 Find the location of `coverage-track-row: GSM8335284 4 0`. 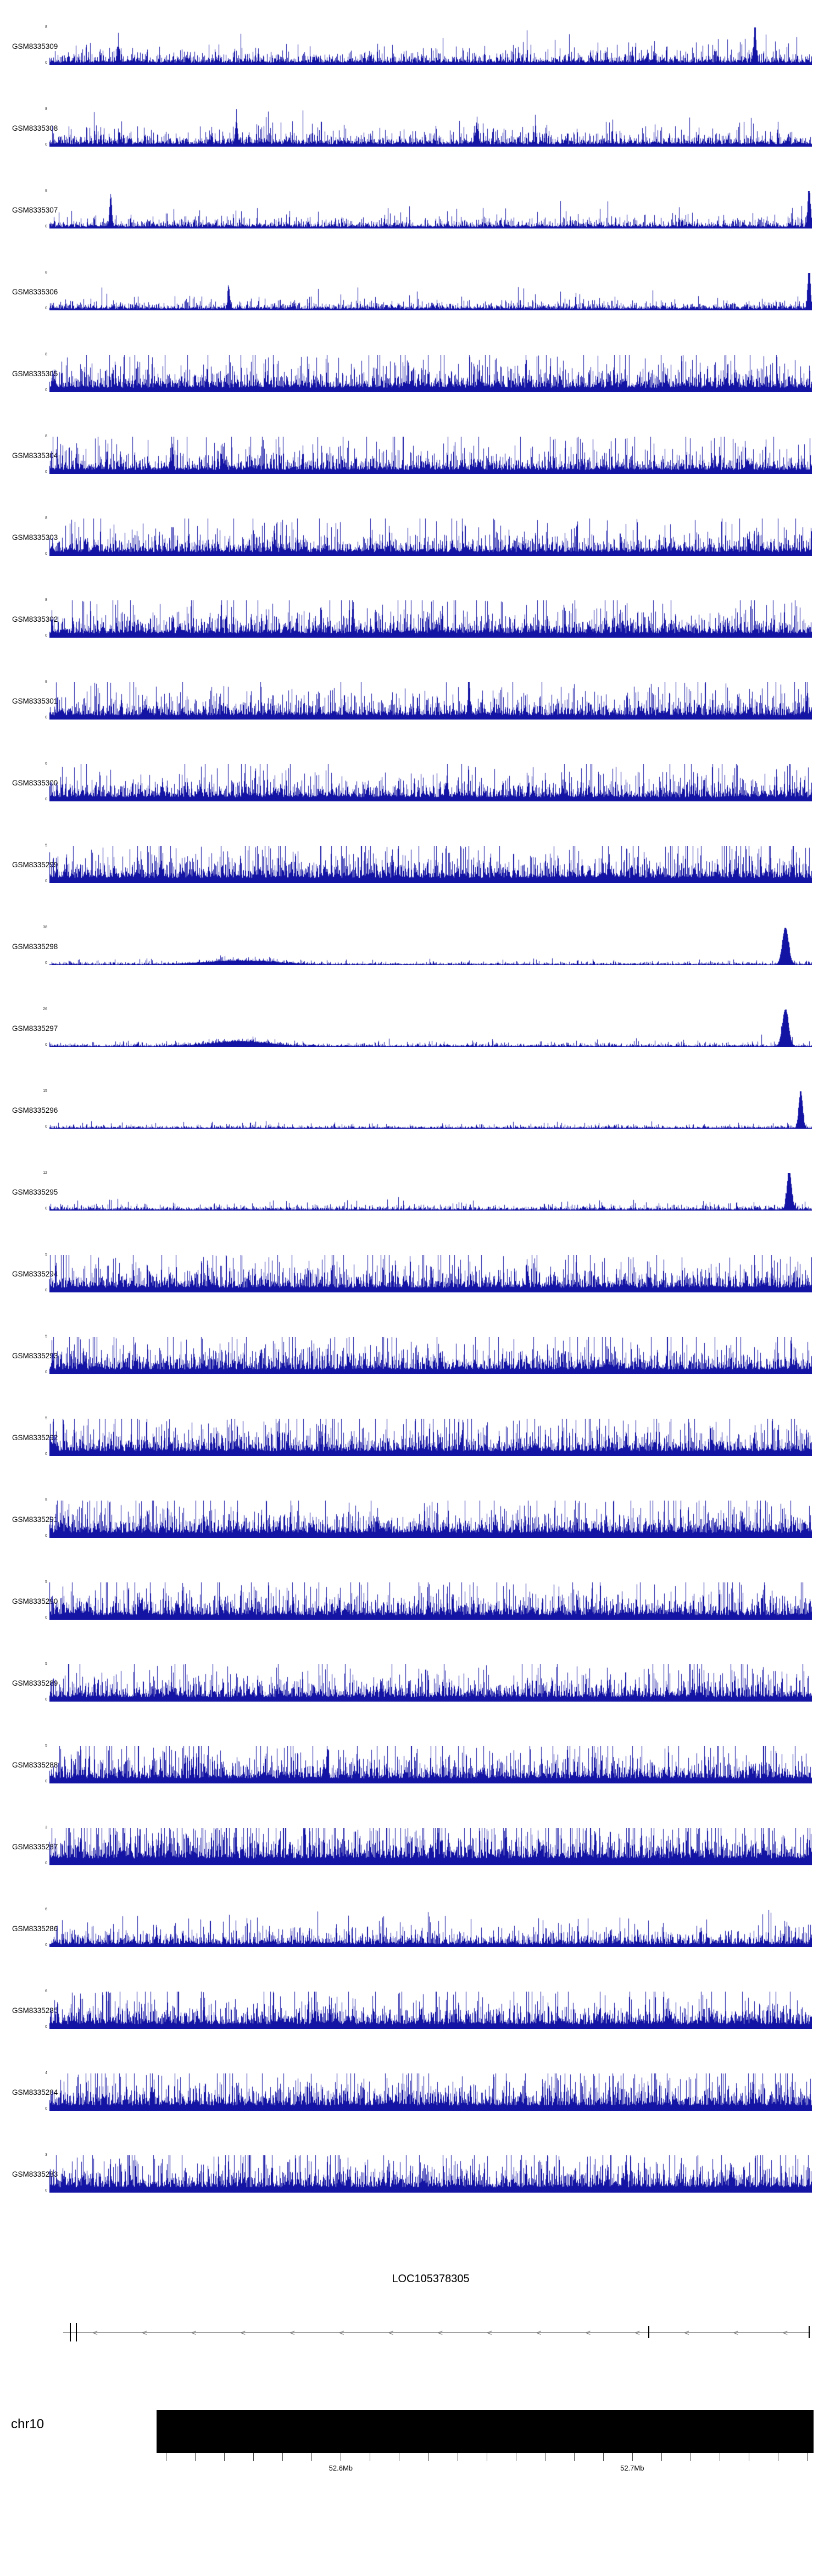

coverage-track-row: GSM8335284 4 0 is located at coordinates (412, 2109).